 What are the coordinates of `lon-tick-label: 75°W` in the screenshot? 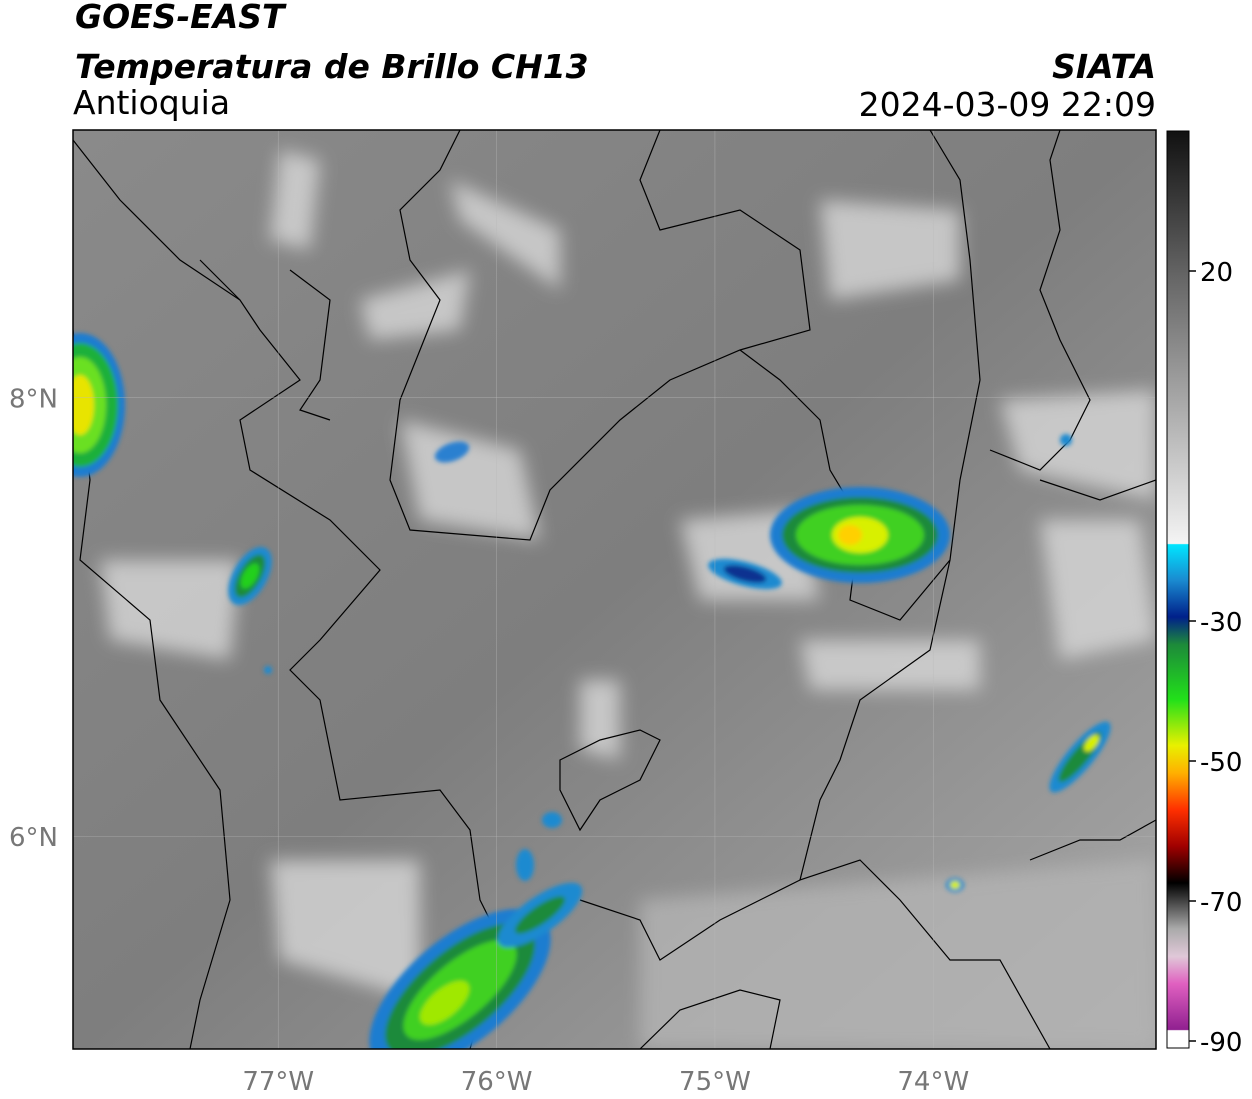 It's located at (715, 1082).